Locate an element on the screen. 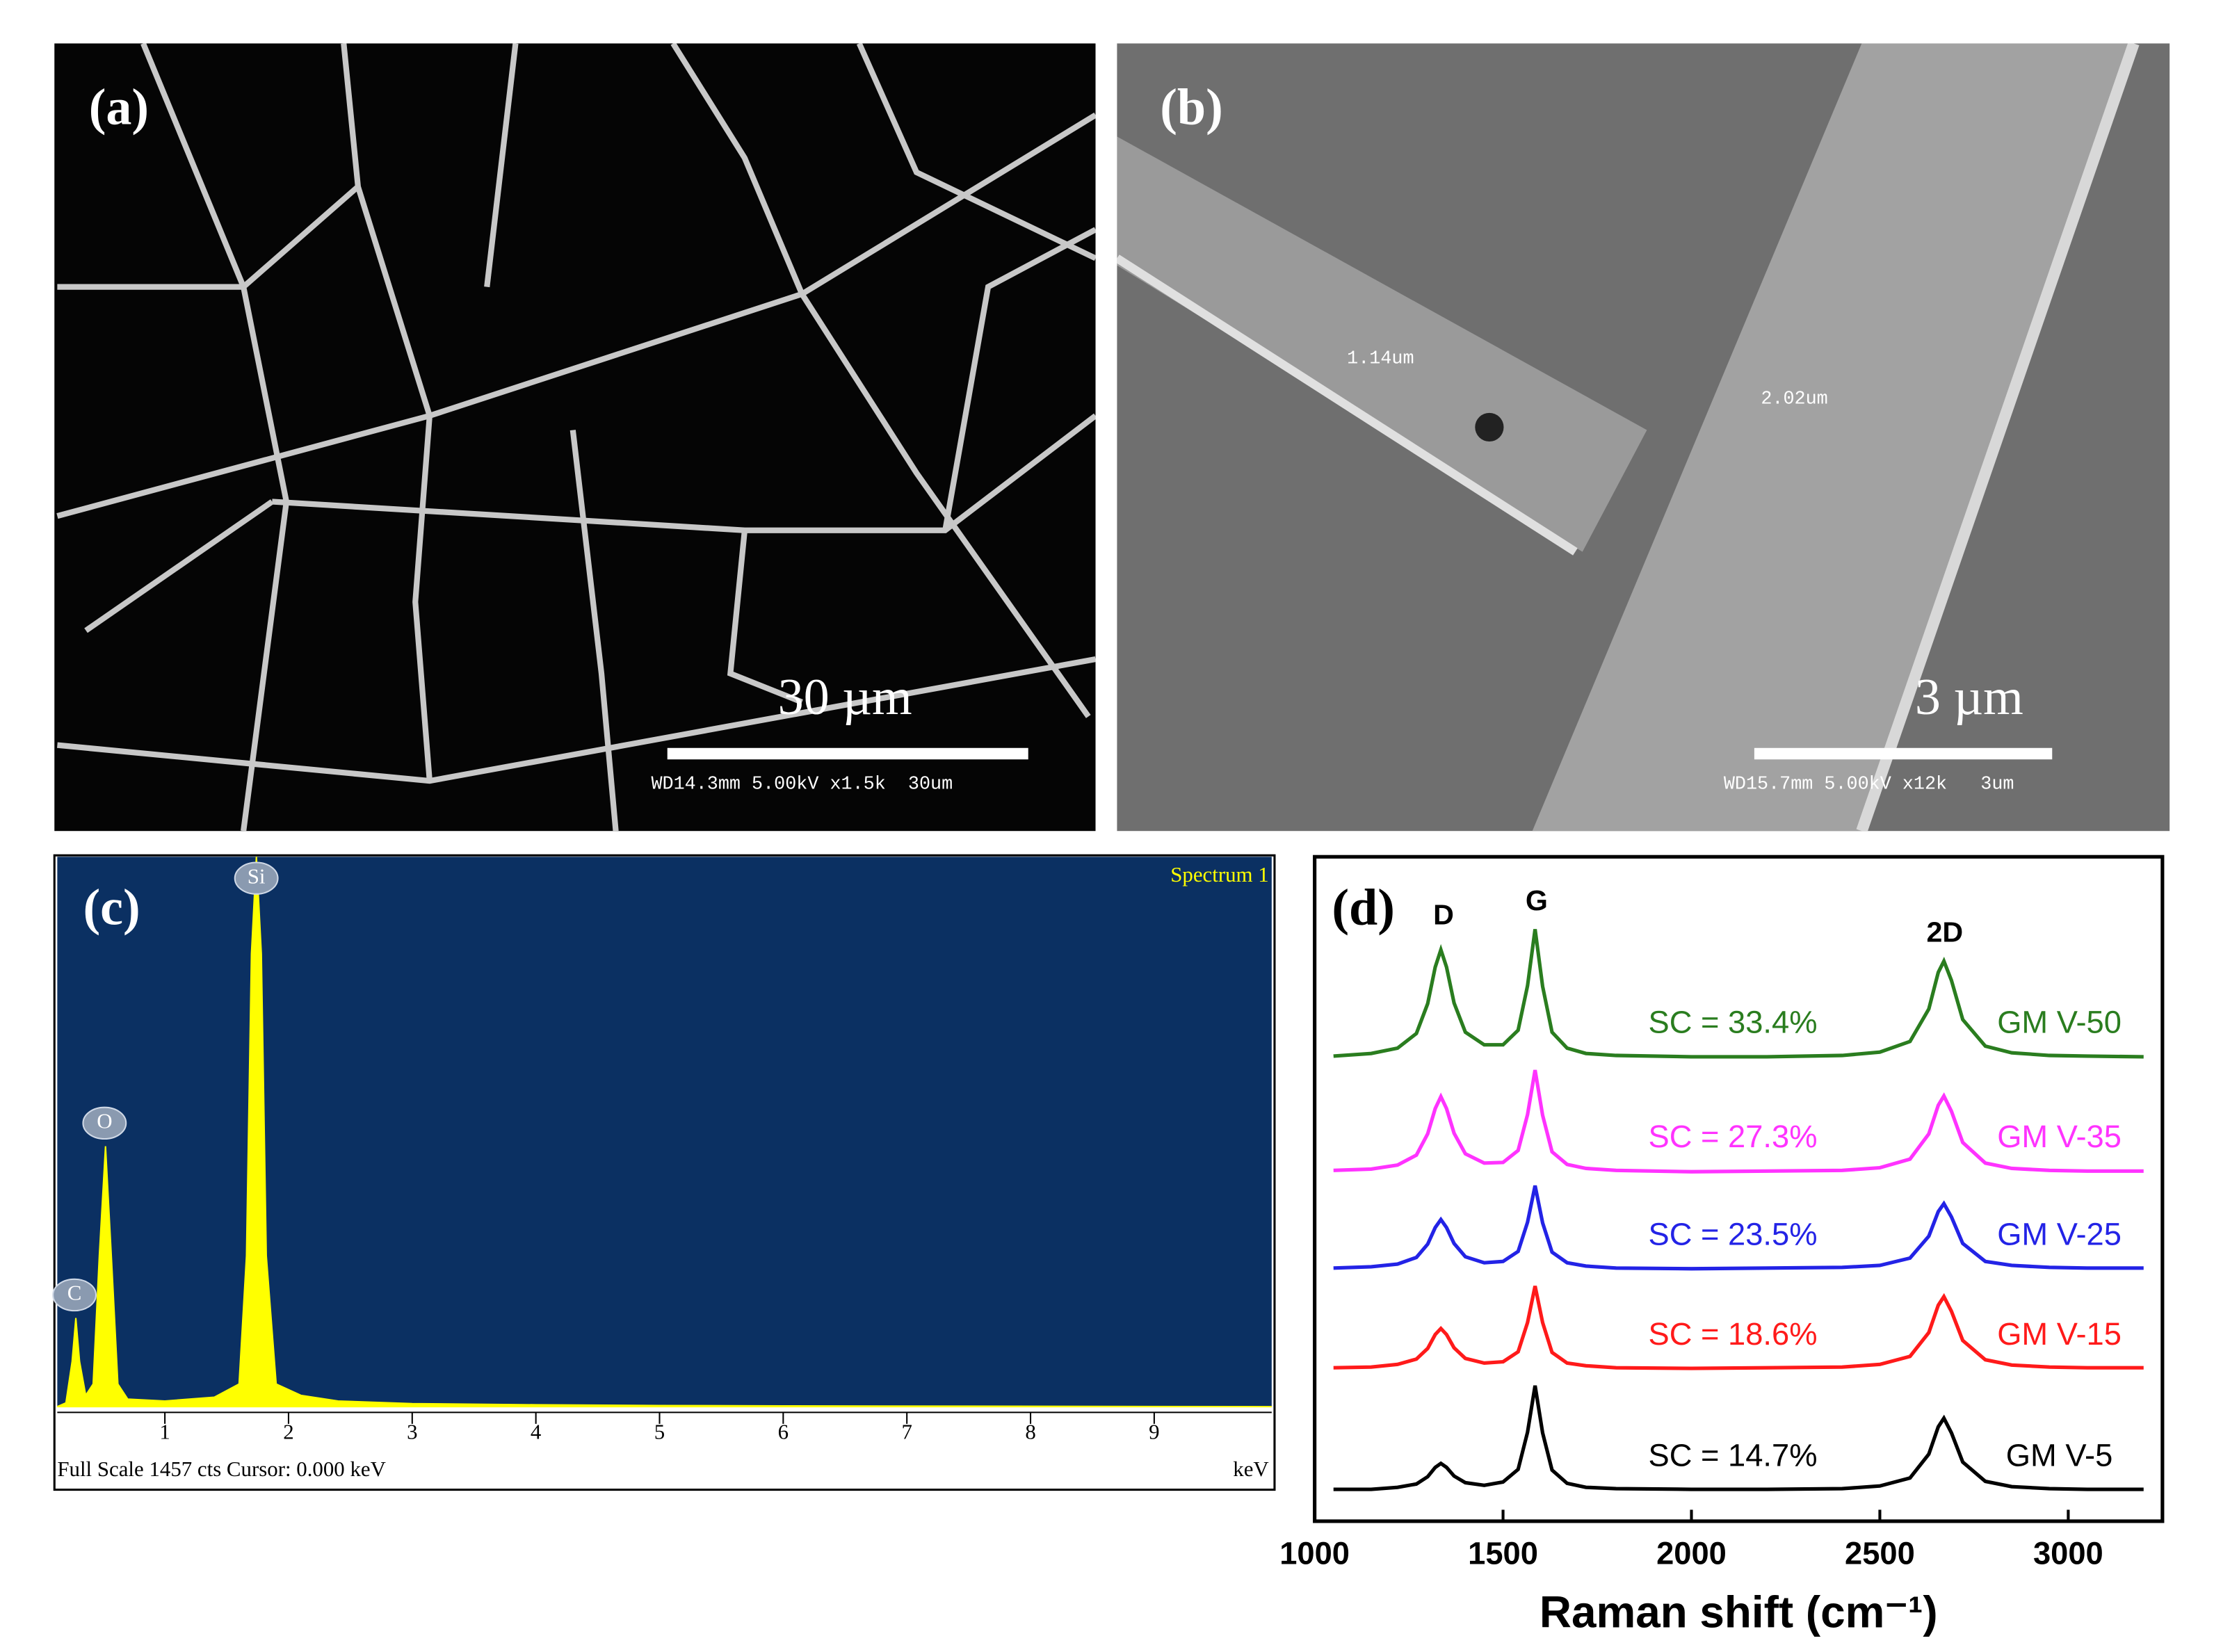 This screenshot has height=1652, width=2214. x-tick-label: 2000 is located at coordinates (1691, 1553).